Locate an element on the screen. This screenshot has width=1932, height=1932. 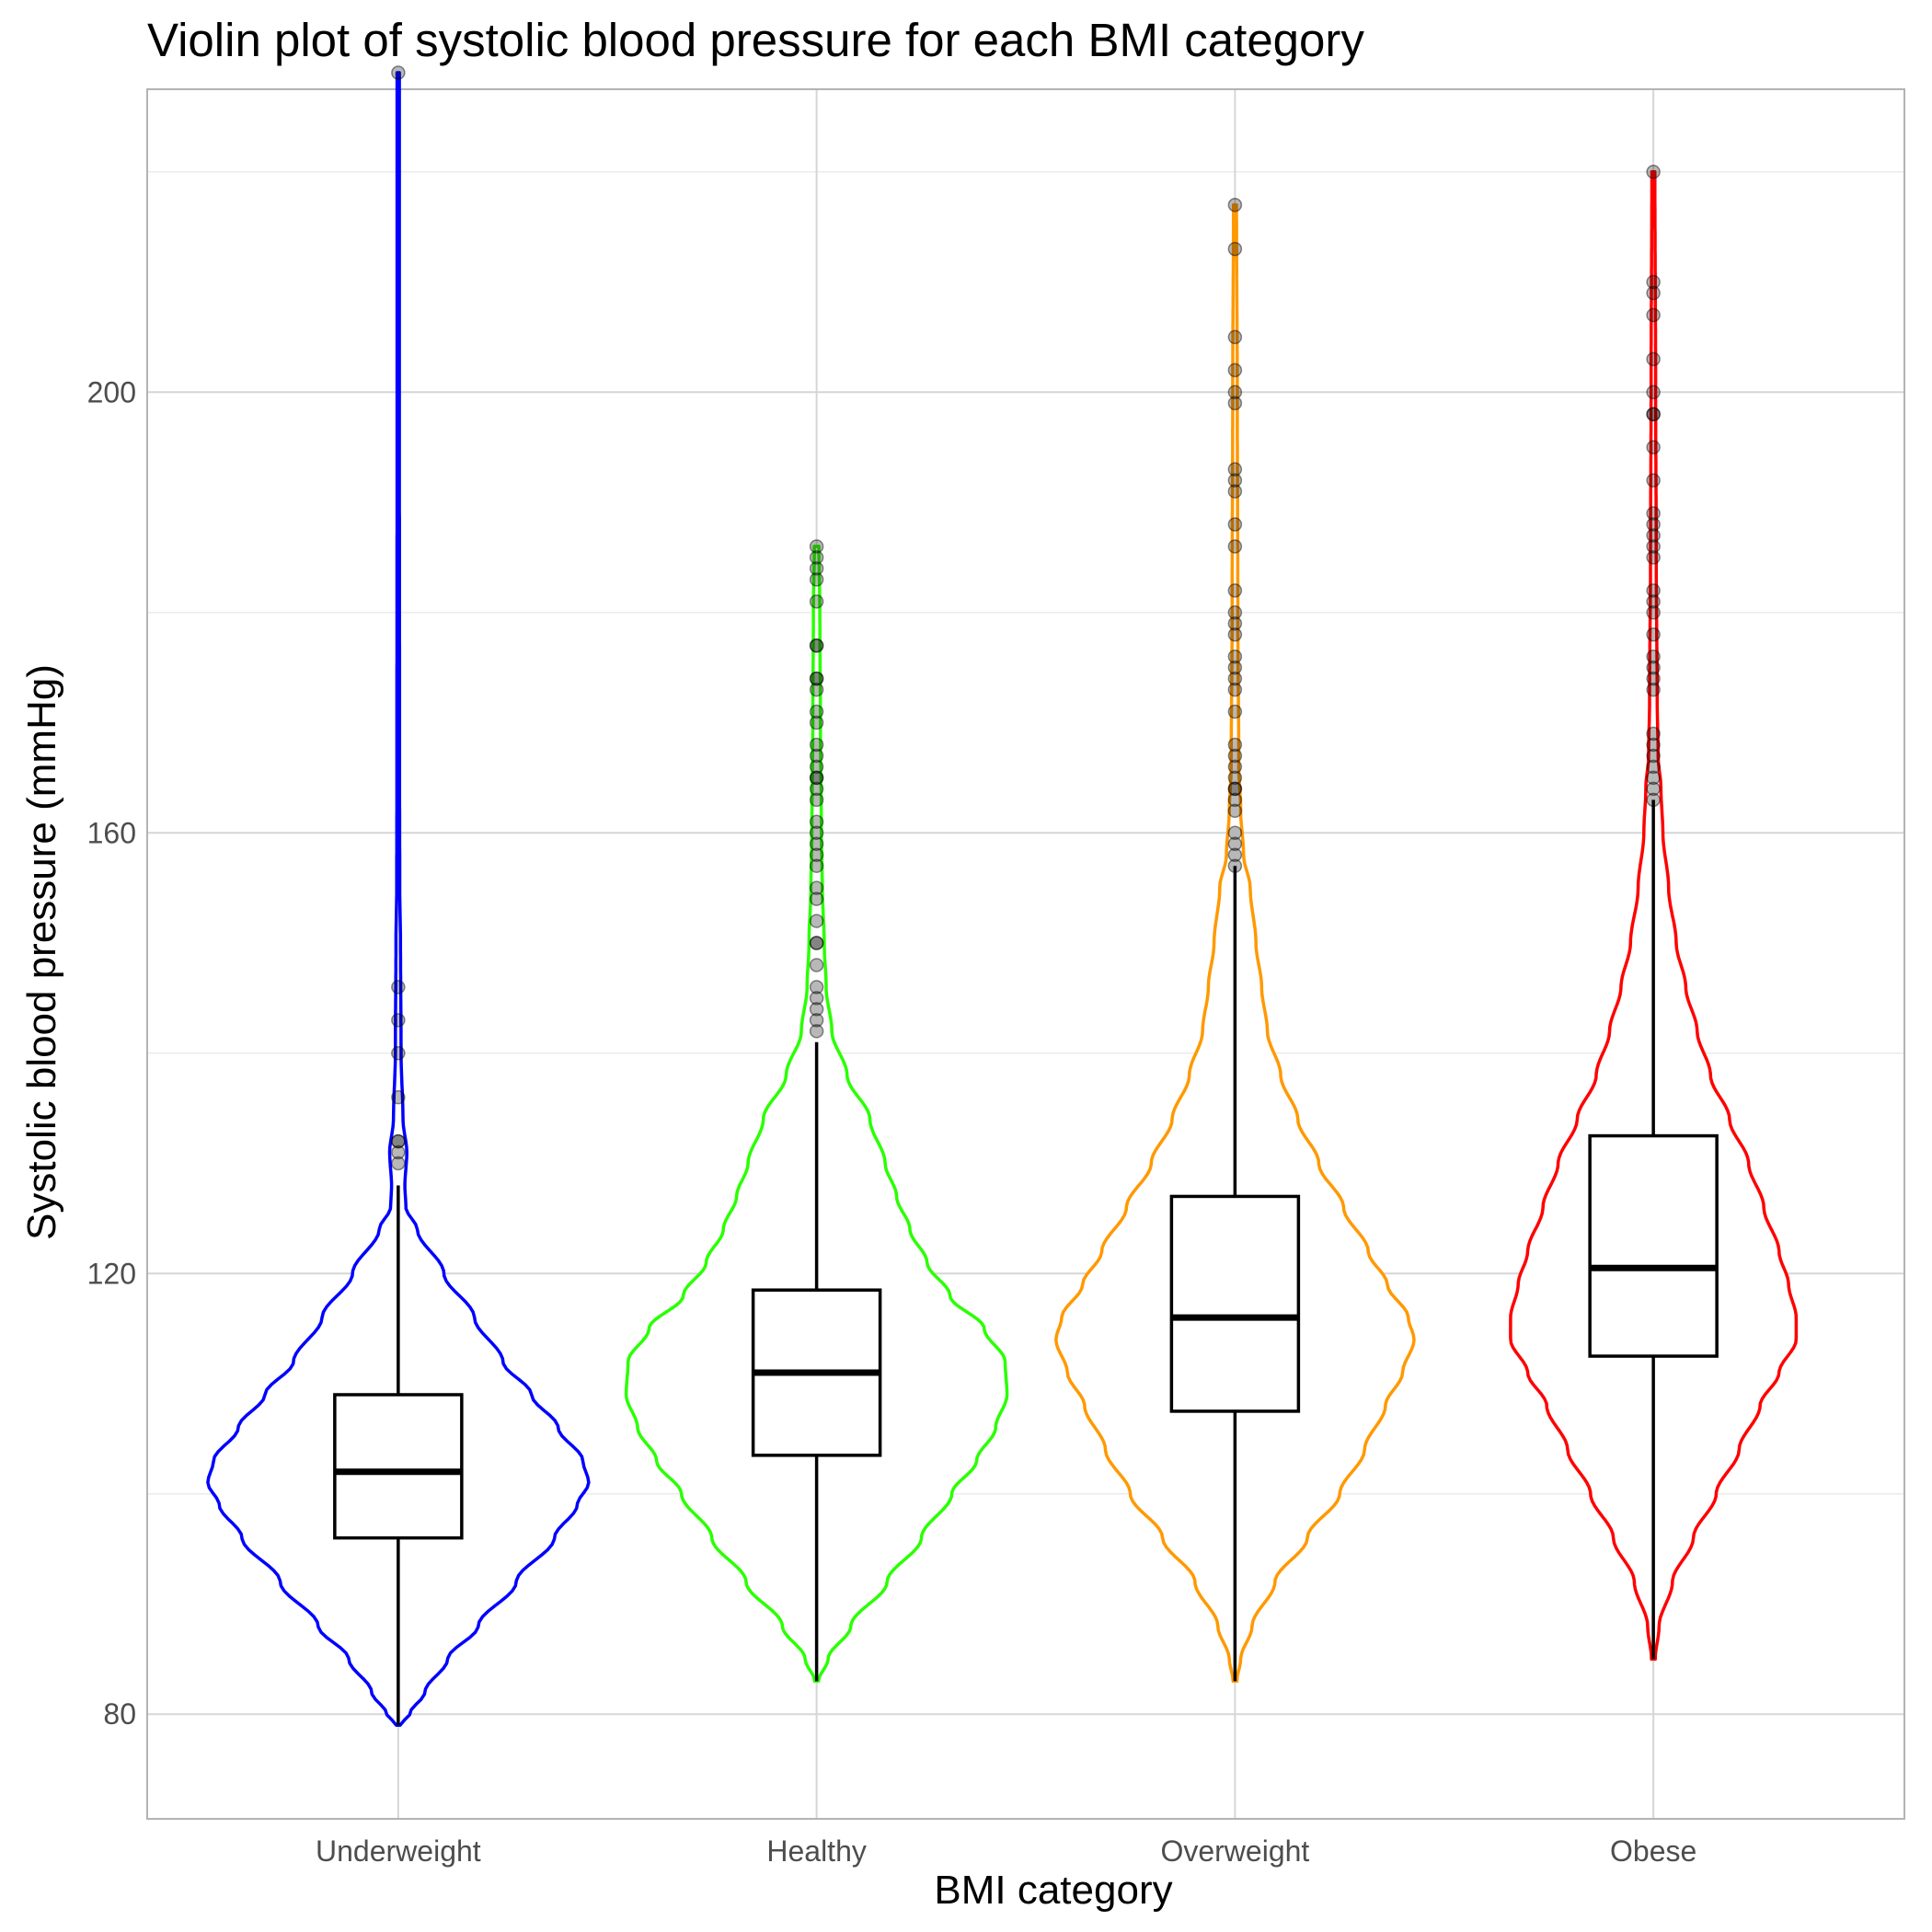
x-tick-label: Underweight is located at coordinates (398, 1851).